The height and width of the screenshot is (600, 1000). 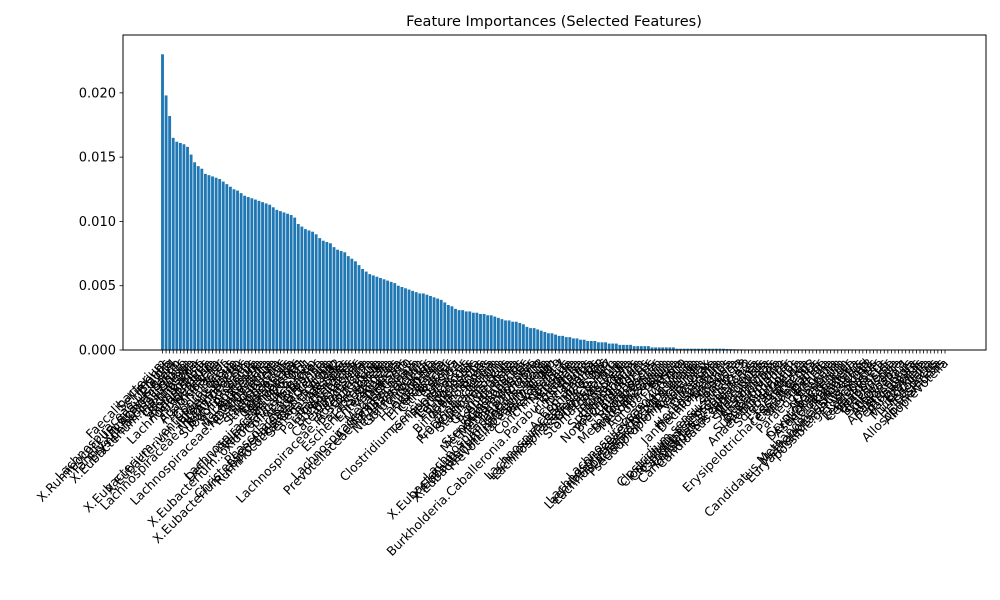 I want to click on y-ticks-group: 0.000 0.005 0.010 0.015 0.020, so click(x=101, y=222).